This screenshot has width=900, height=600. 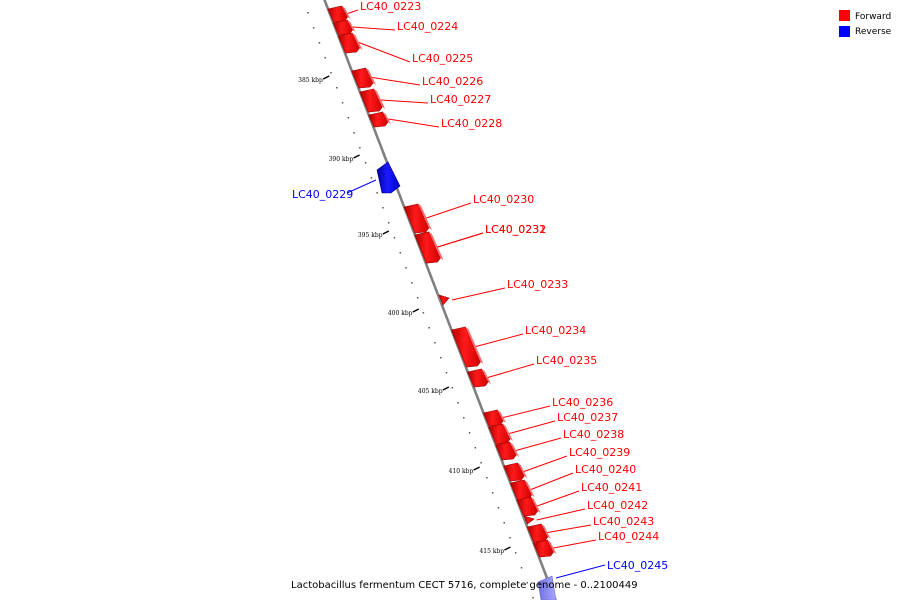 I want to click on tick-label: 400 kbp, so click(x=400, y=313).